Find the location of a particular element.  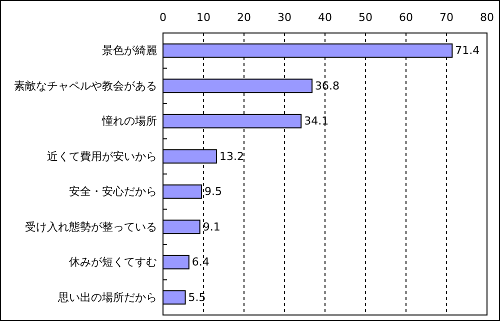

x-tick-label: 60 is located at coordinates (406, 17).